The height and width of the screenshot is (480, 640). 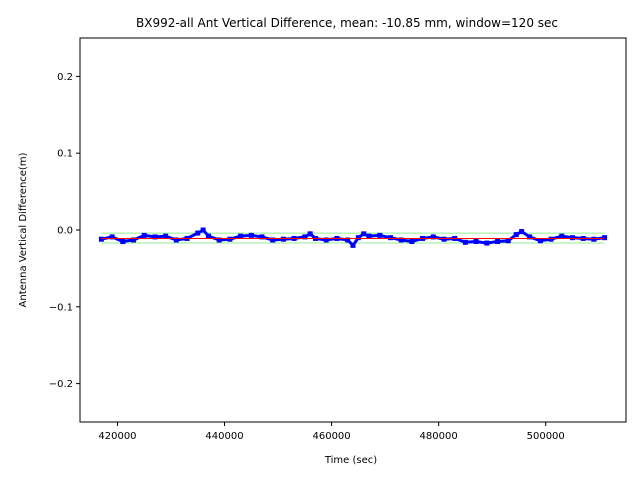 What do you see at coordinates (61, 384) in the screenshot?
I see `y-tick-label: −0.2` at bounding box center [61, 384].